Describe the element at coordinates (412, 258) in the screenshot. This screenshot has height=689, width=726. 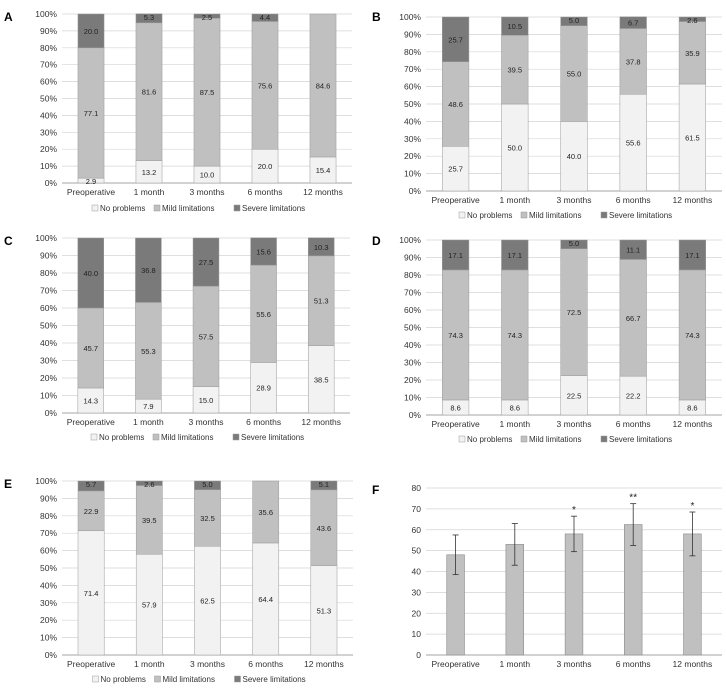
I see `y-tick-label: 90%` at that location.